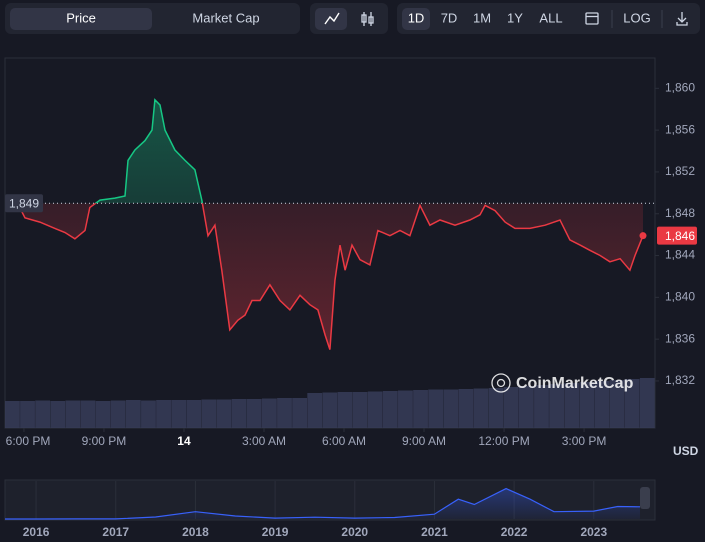 Image resolution: width=705 pixels, height=542 pixels. I want to click on download-icon, so click(682, 19).